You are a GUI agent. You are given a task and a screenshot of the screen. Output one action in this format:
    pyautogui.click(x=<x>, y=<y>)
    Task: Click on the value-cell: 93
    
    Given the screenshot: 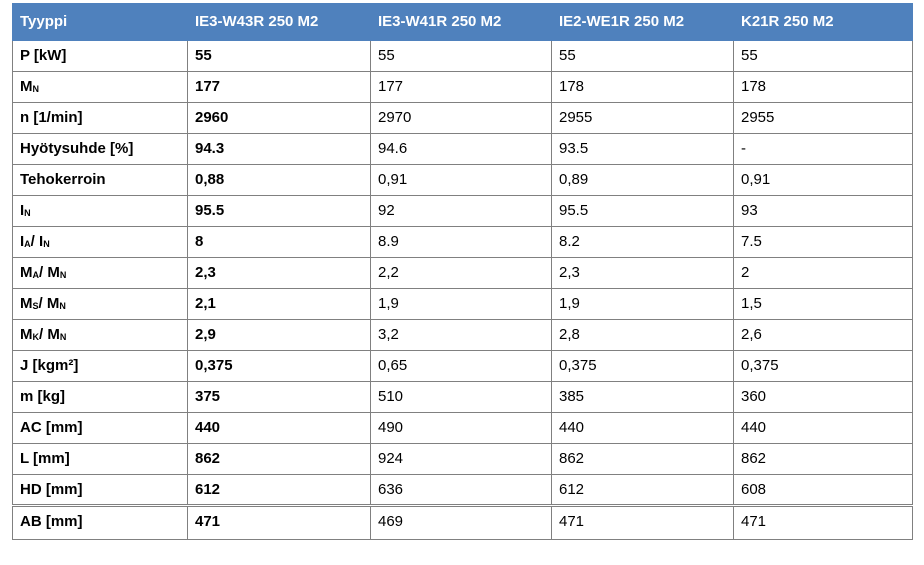 What is the action you would take?
    pyautogui.click(x=823, y=211)
    